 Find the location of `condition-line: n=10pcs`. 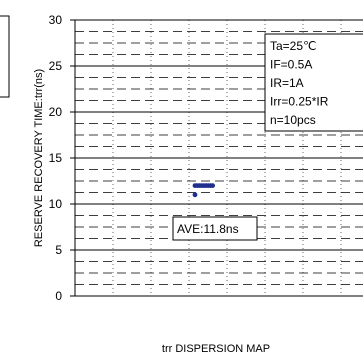

condition-line: n=10pcs is located at coordinates (293, 120).